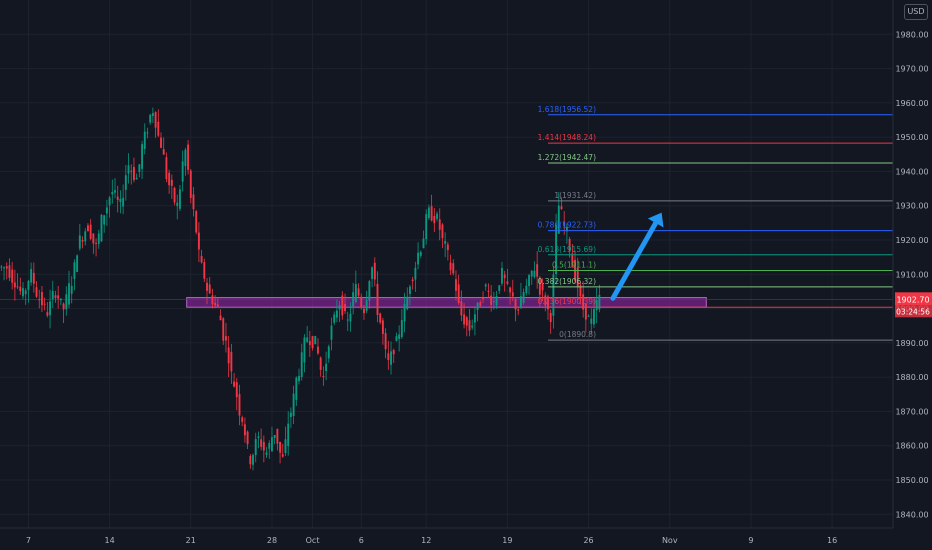 The width and height of the screenshot is (932, 550). I want to click on support-zone, so click(446, 302).